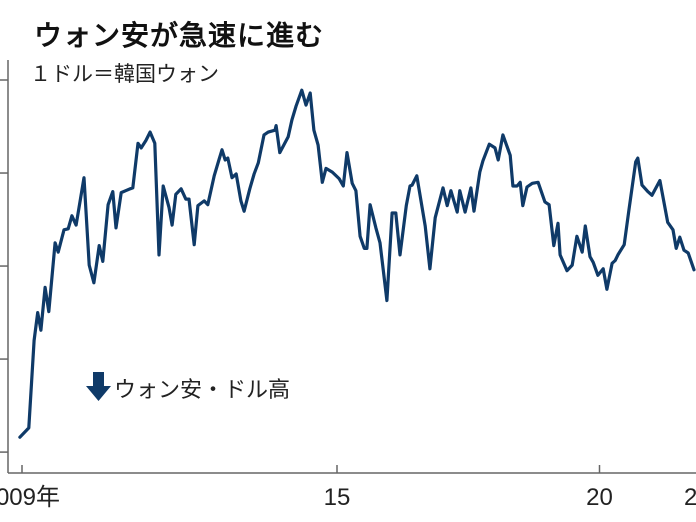 The image size is (696, 522). Describe the element at coordinates (202, 390) in the screenshot. I see `annotation-text: ウォン安・ドル高` at that location.